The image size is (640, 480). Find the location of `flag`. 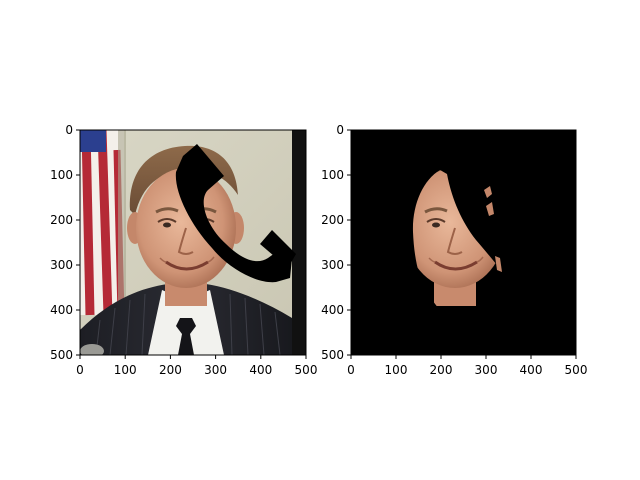

flag is located at coordinates (103, 225).